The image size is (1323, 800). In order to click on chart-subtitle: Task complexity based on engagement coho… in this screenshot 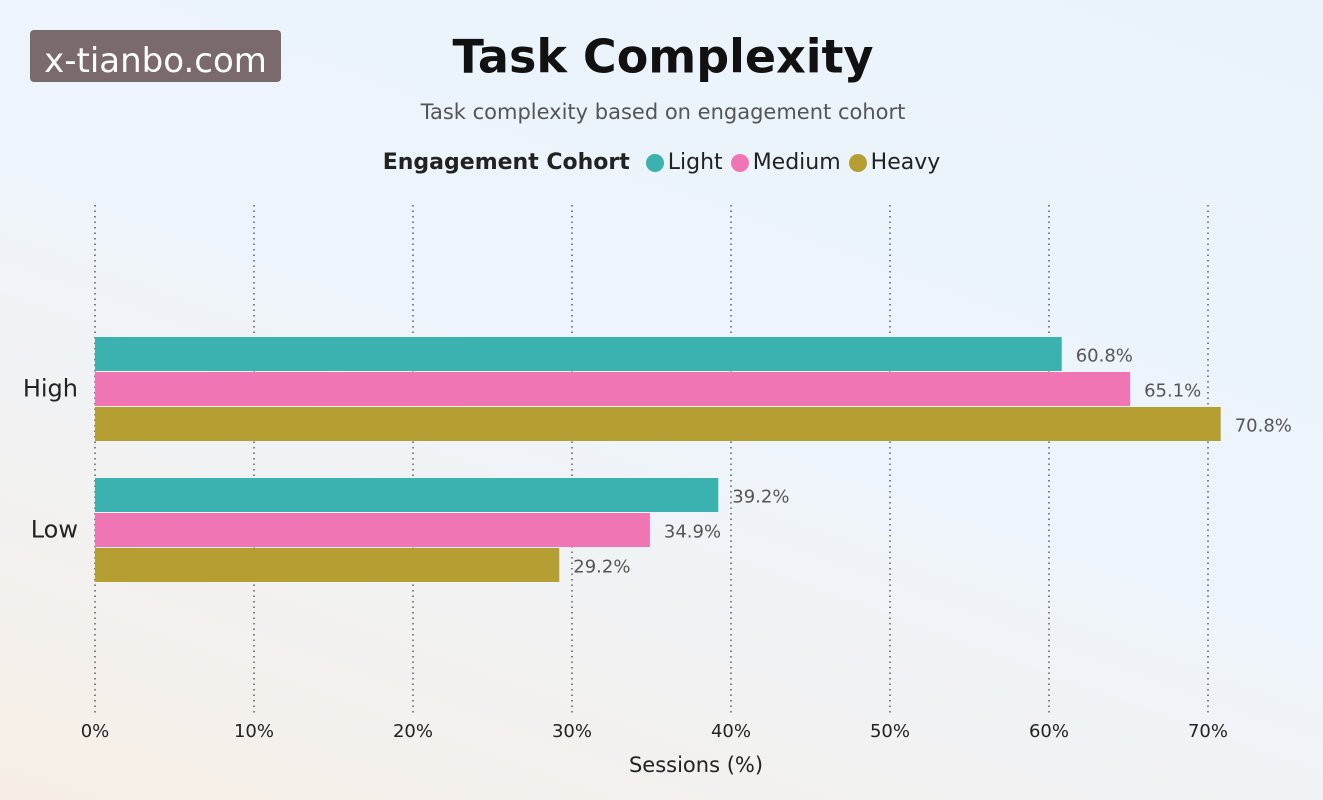, I will do `click(663, 112)`.